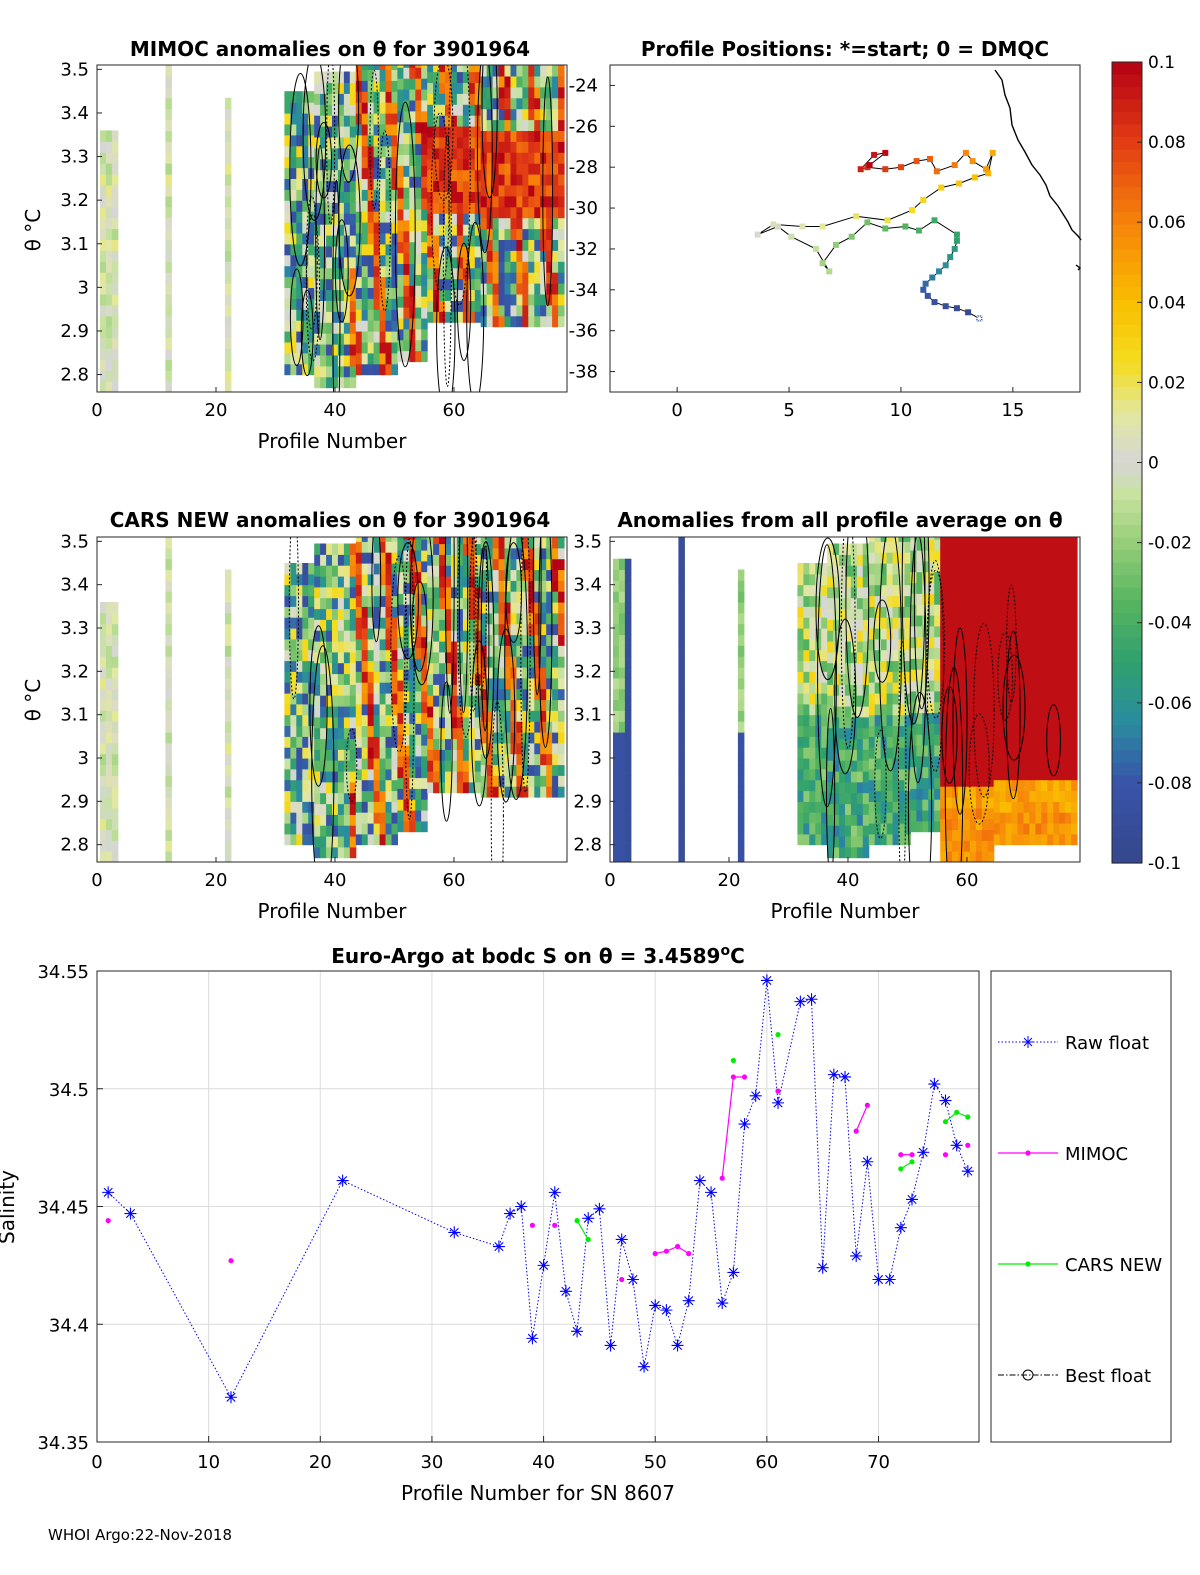  What do you see at coordinates (335, 880) in the screenshot?
I see `x-tick-label: 40` at bounding box center [335, 880].